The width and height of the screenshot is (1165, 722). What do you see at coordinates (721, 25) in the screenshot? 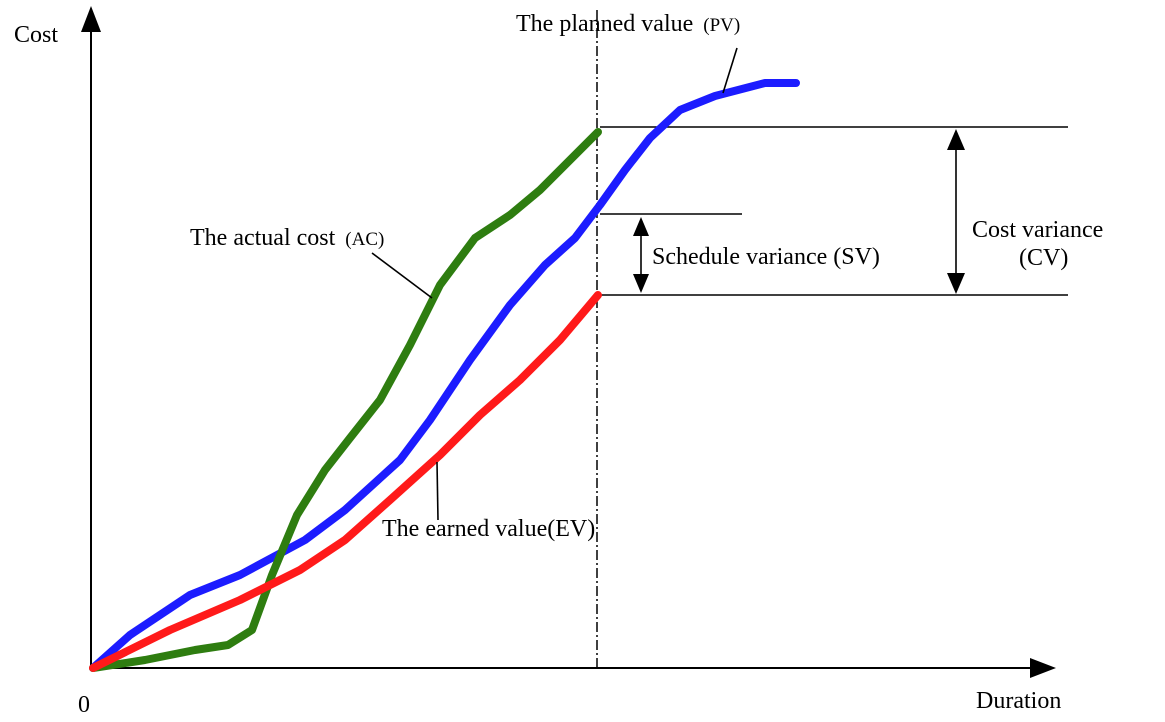
I see `pv-label-abbr: (PV)` at bounding box center [721, 25].